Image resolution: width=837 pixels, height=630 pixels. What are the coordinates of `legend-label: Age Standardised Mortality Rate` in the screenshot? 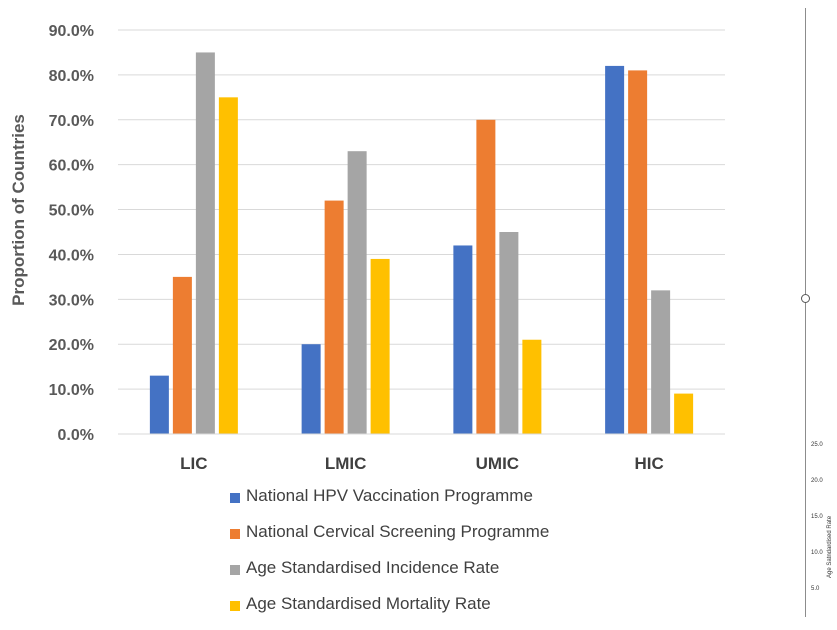 It's located at (368, 603).